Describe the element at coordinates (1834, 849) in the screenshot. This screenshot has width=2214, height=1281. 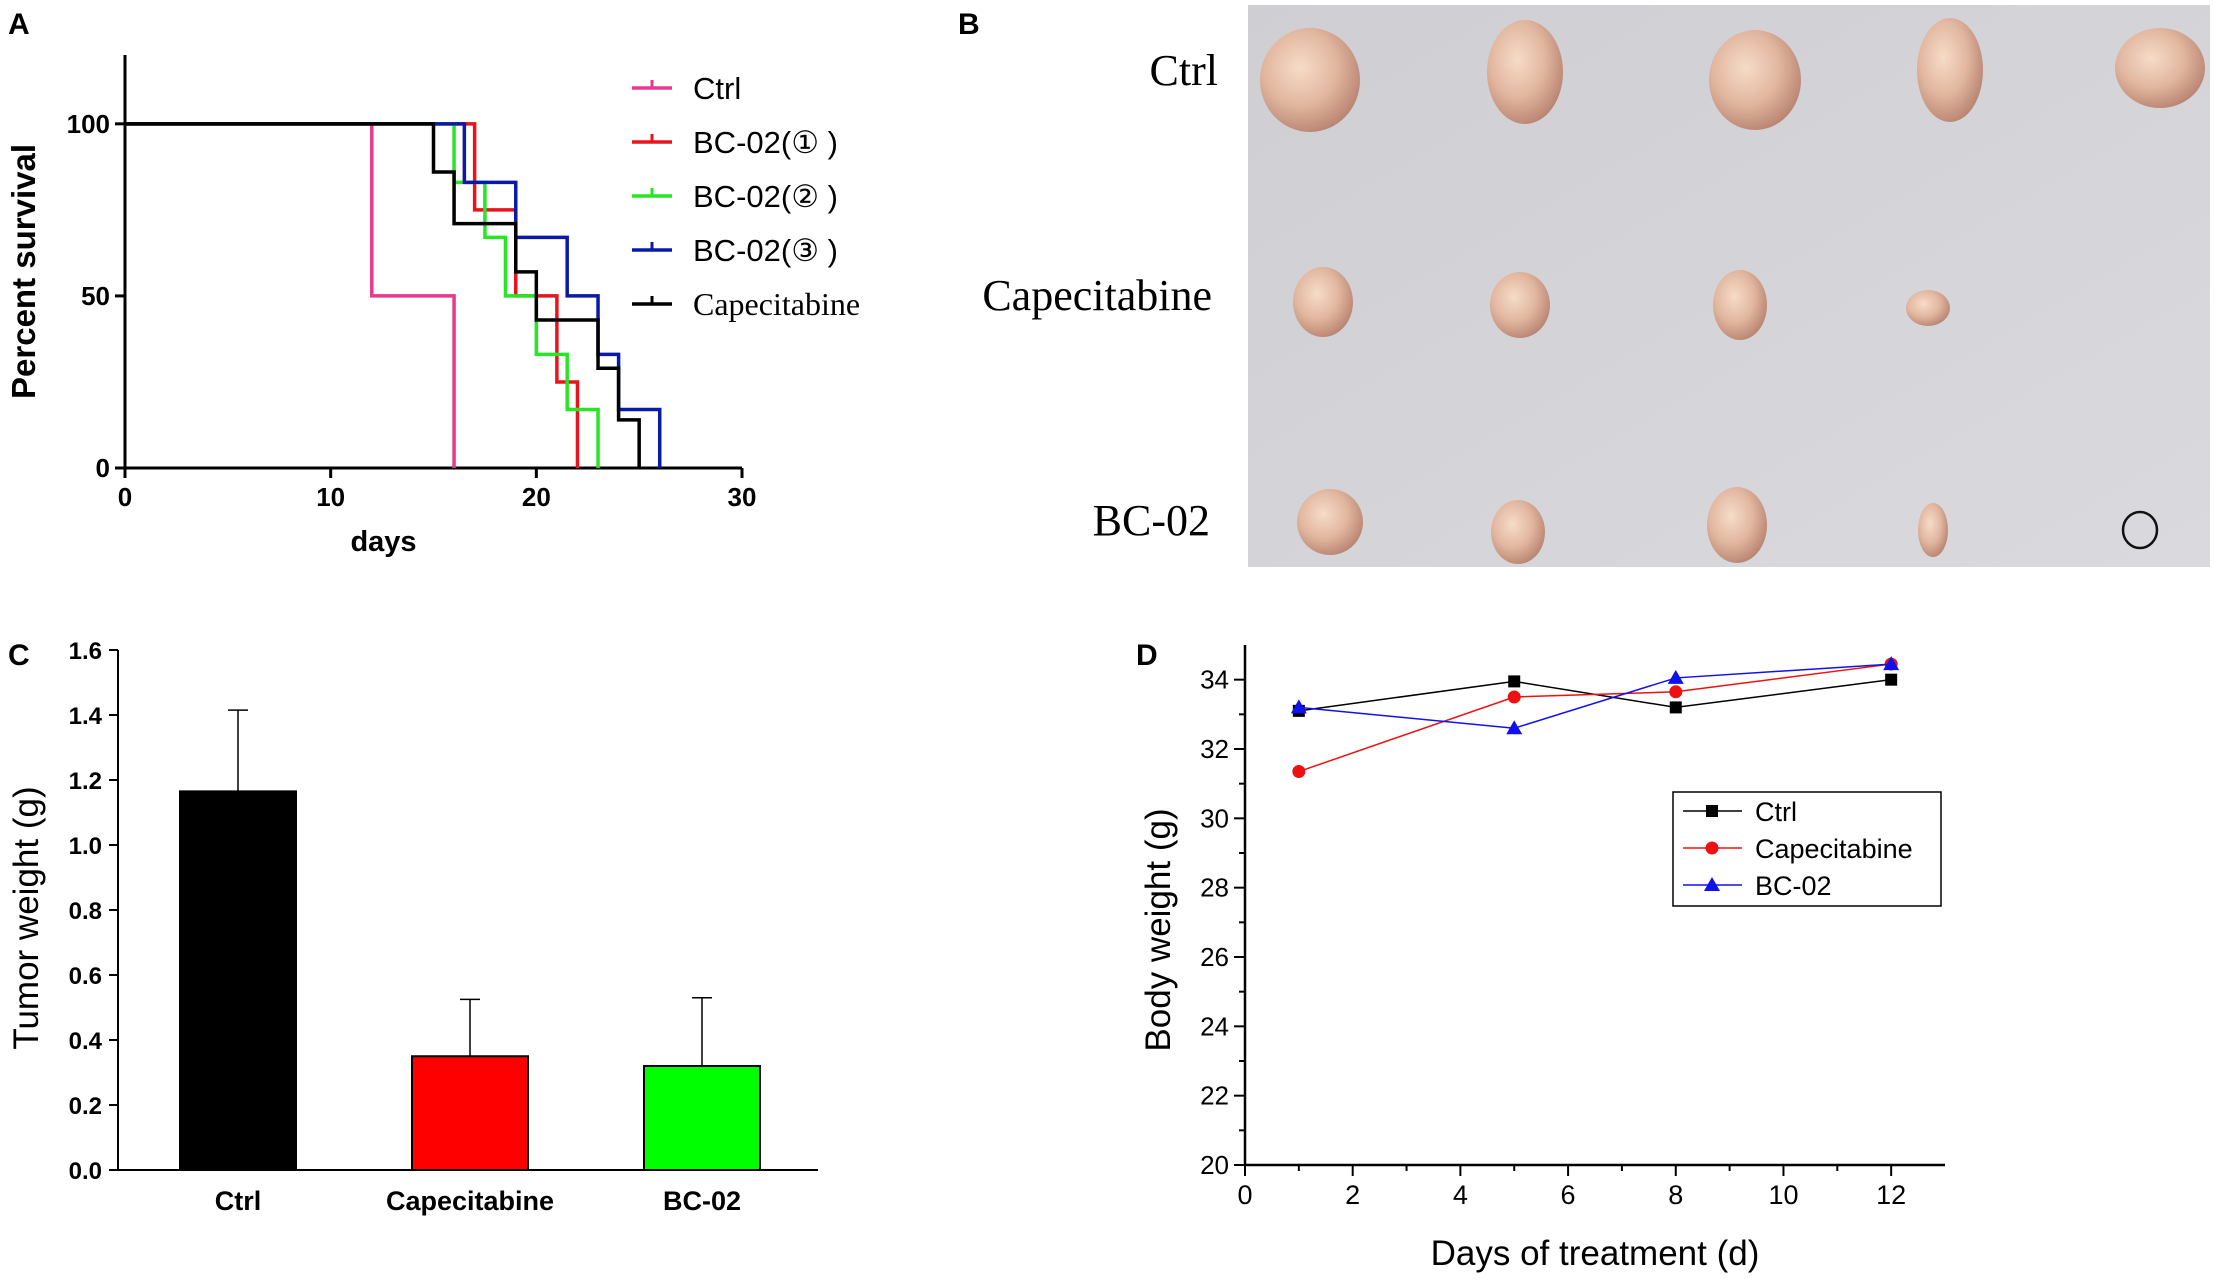
I see `legend-label-1: Capecitabine` at that location.